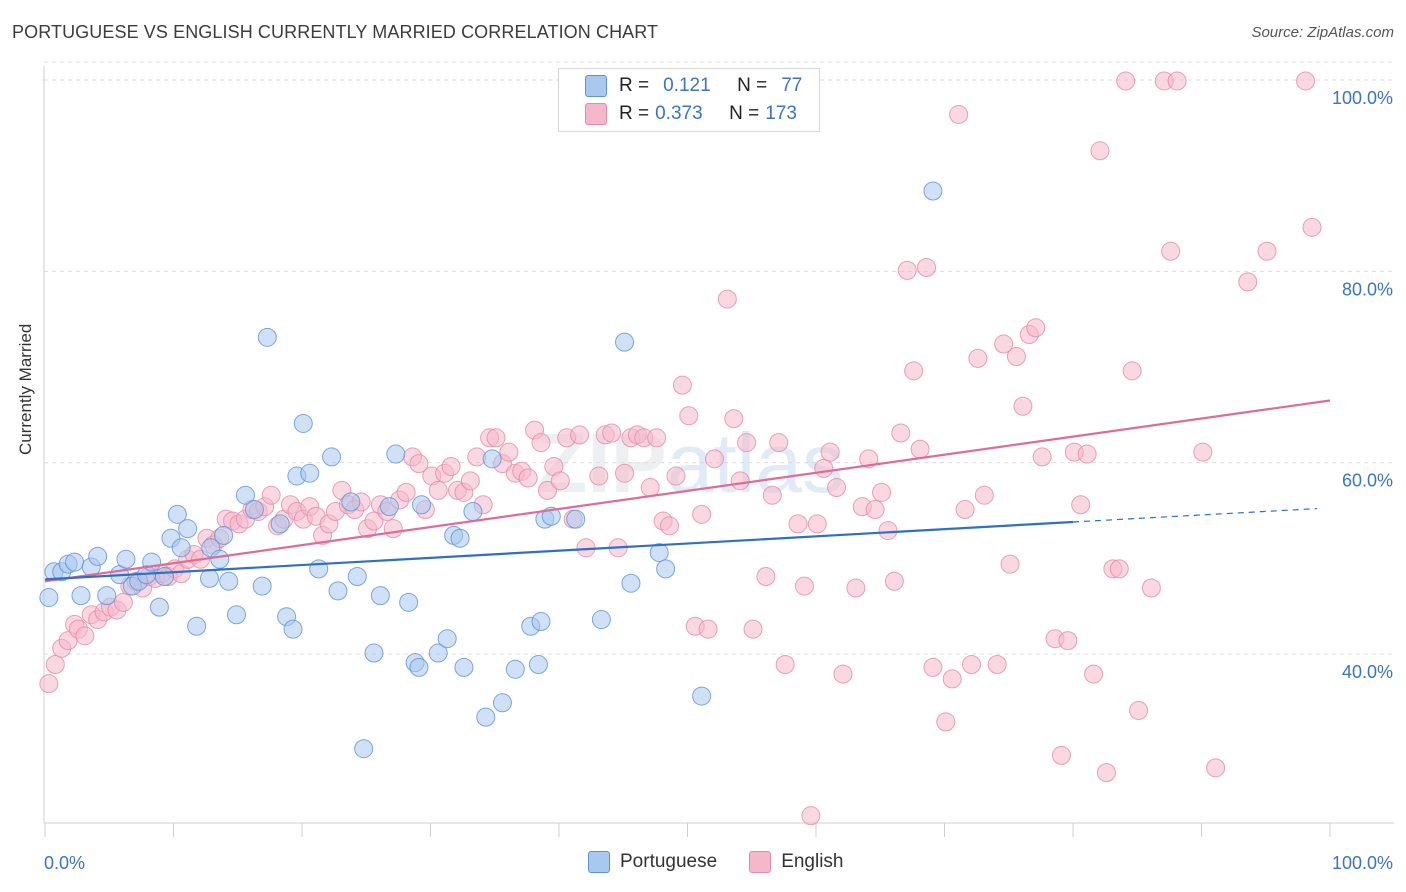 This screenshot has width=1406, height=892. Describe the element at coordinates (1362, 863) in the screenshot. I see `x-tick-label-end: 100.0%` at that location.